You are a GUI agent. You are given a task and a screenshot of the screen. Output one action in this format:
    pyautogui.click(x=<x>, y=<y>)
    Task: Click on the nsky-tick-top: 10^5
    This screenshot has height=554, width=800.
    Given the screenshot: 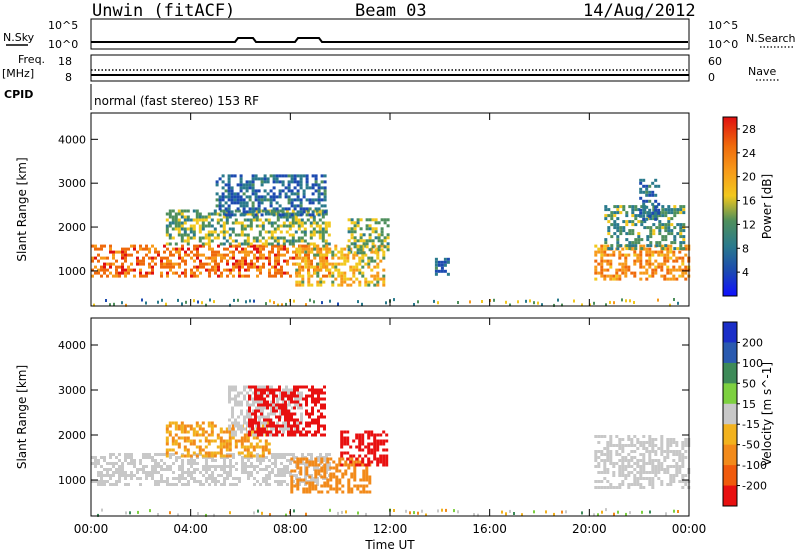 What is the action you would take?
    pyautogui.click(x=63, y=25)
    